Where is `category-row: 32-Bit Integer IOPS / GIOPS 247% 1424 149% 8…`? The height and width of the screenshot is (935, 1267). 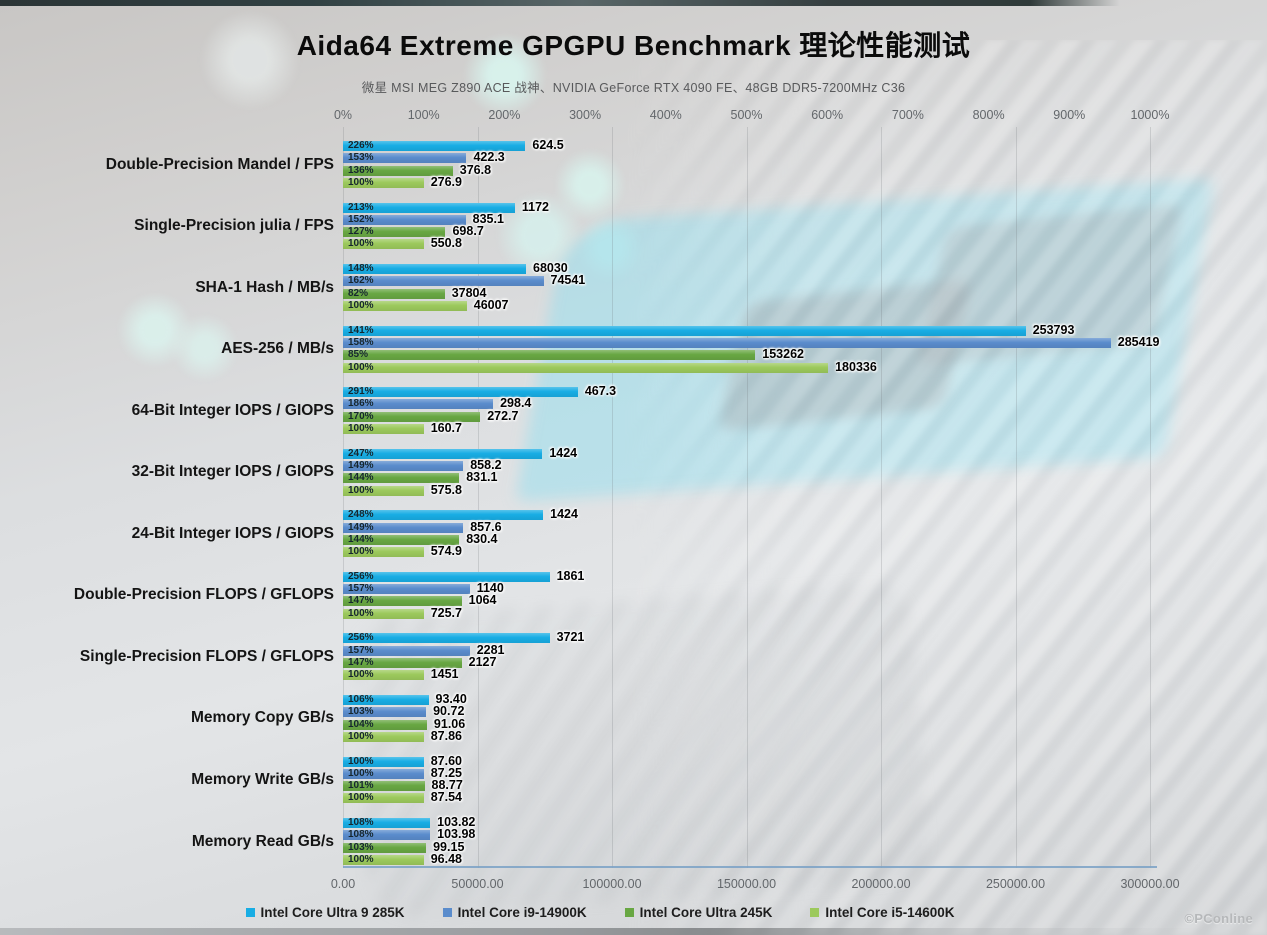 category-row: 32-Bit Integer IOPS / GIOPS 247% 1424 149% 8… is located at coordinates (633, 471).